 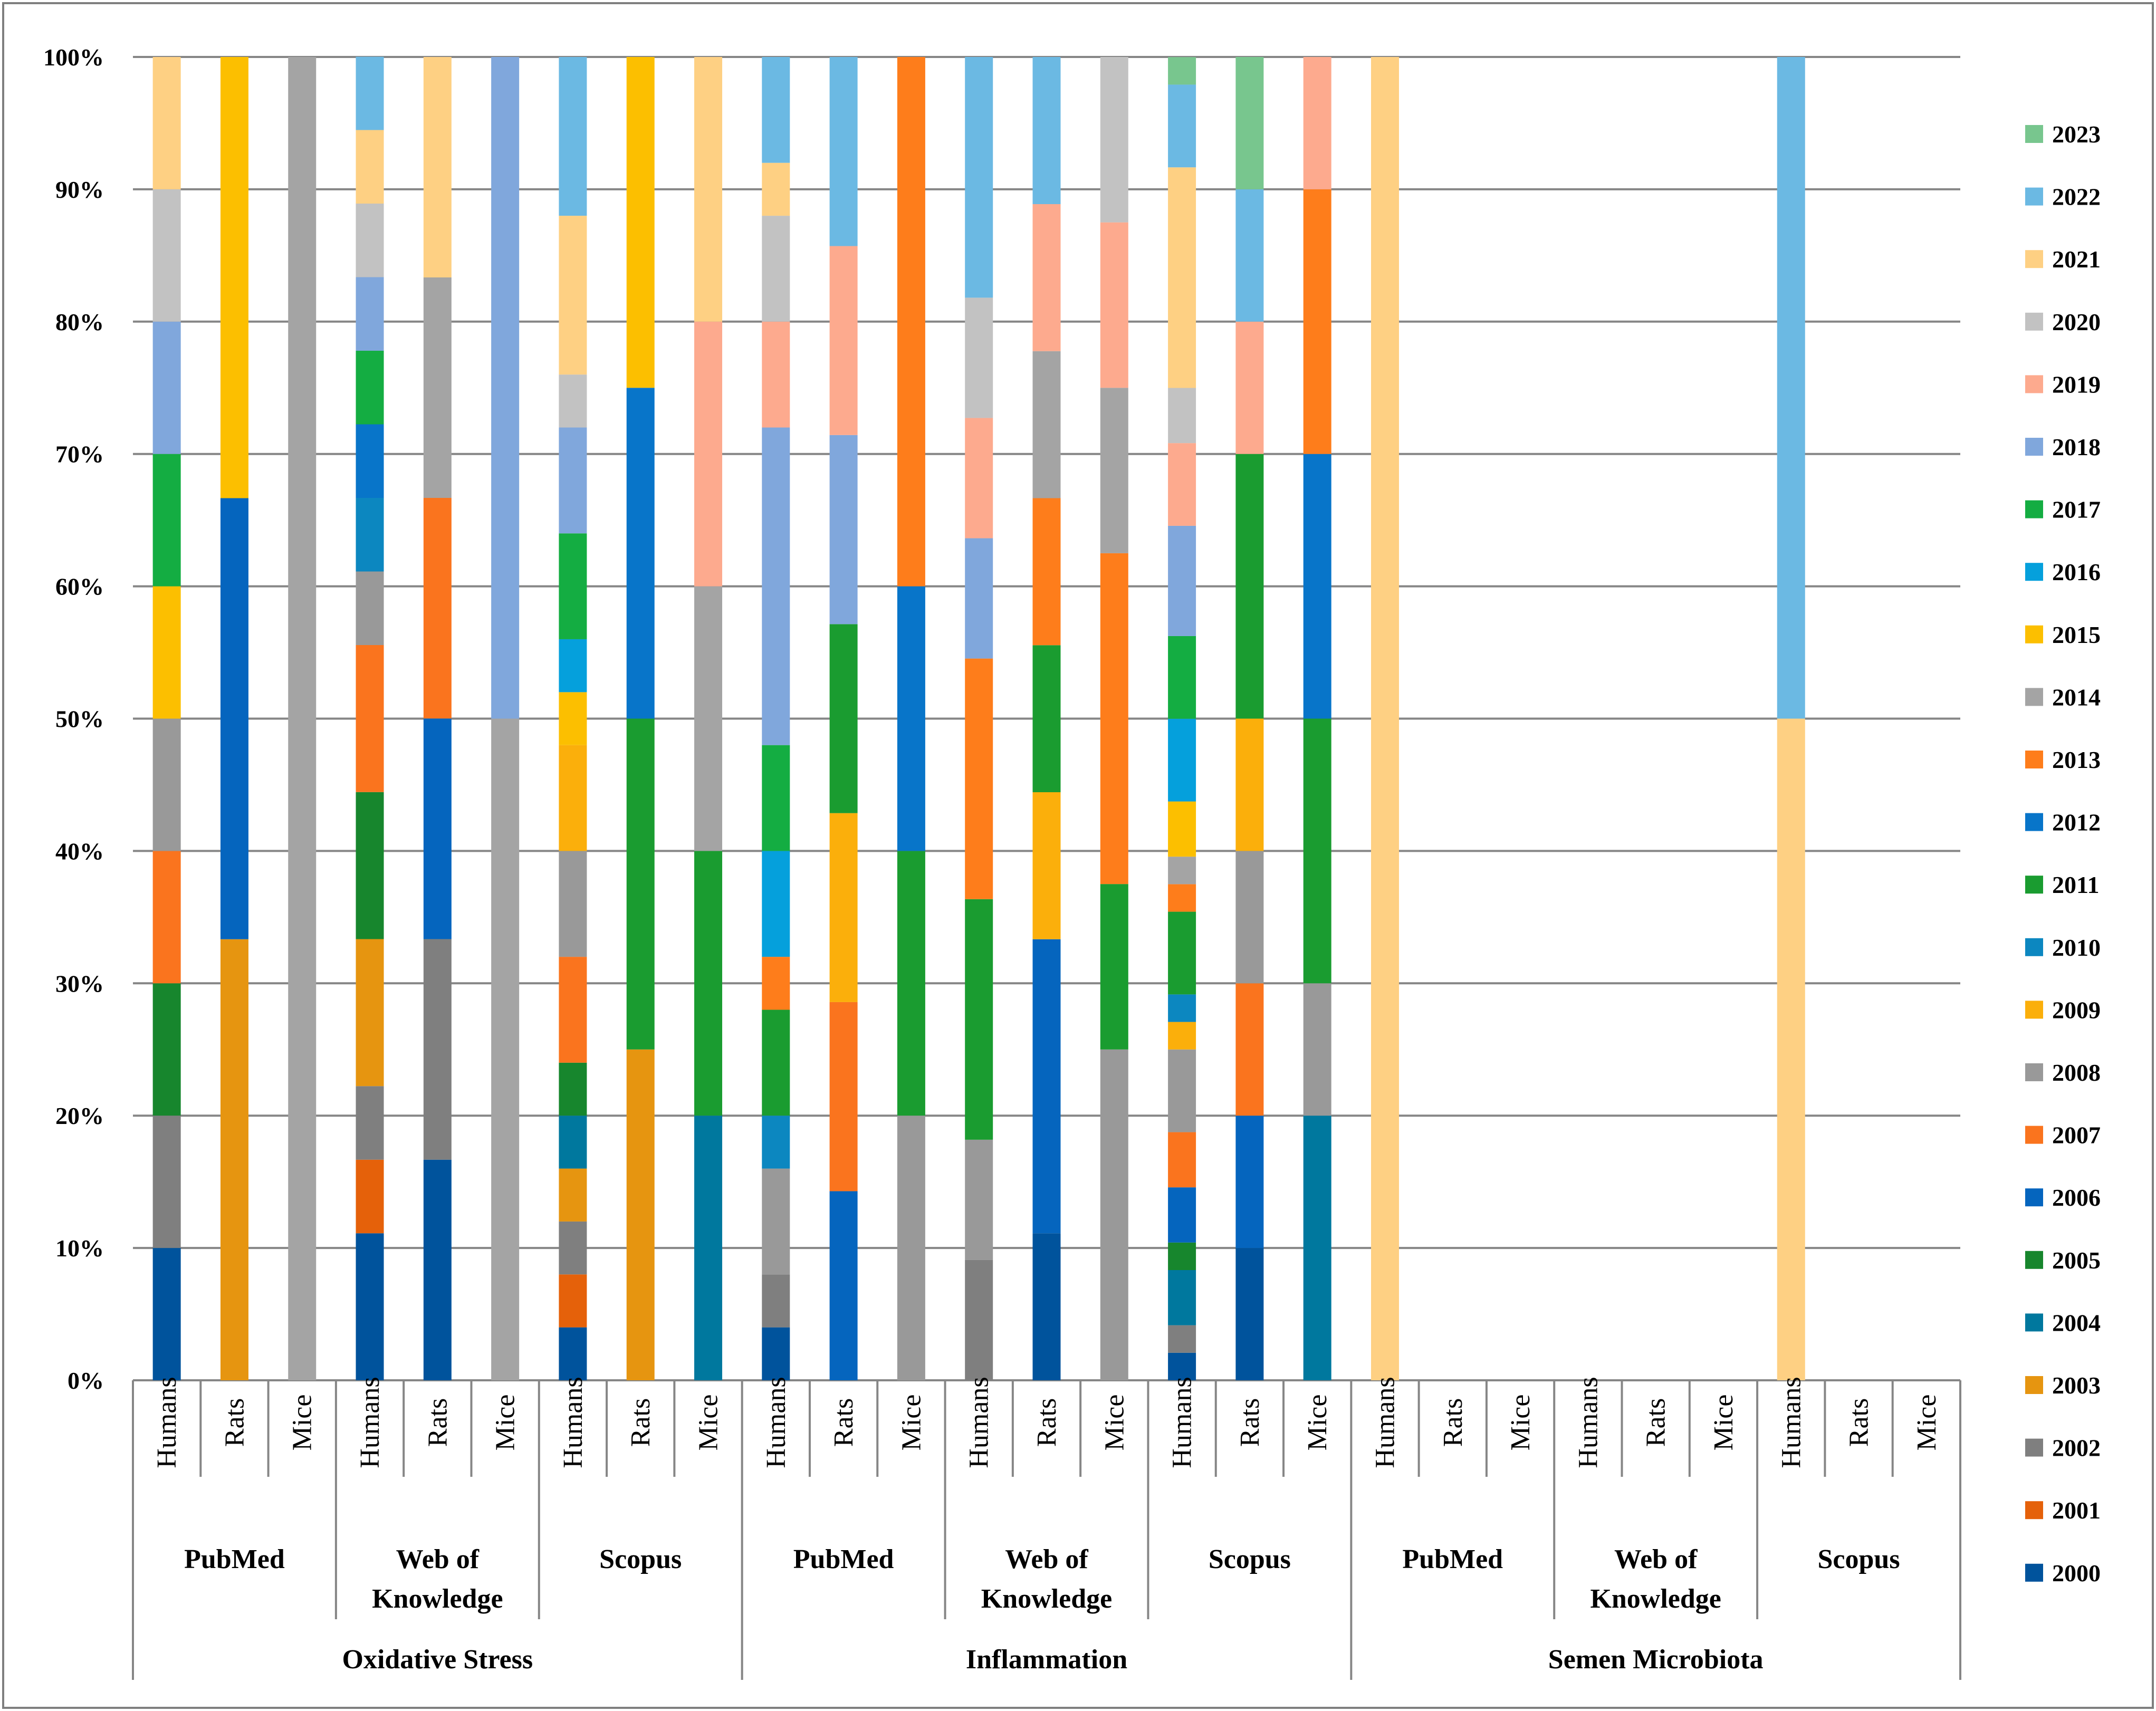 What do you see at coordinates (2063, 947) in the screenshot?
I see `legend-item-2010: 2010` at bounding box center [2063, 947].